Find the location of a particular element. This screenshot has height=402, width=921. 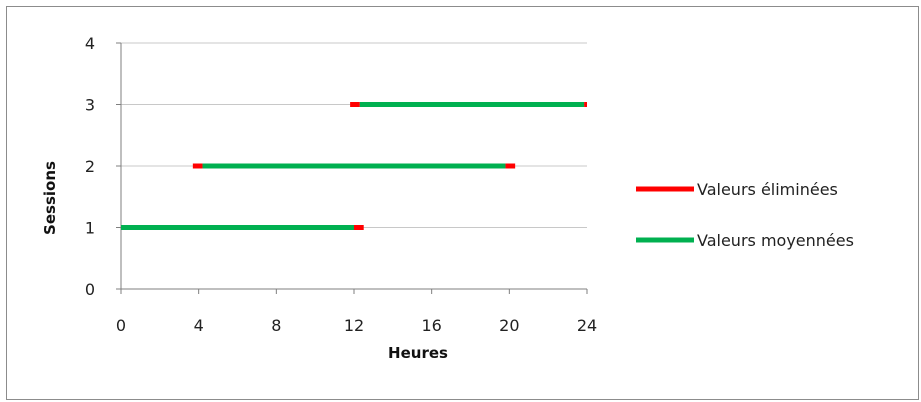

y-tick-label-3: 3 is located at coordinates (90, 105).